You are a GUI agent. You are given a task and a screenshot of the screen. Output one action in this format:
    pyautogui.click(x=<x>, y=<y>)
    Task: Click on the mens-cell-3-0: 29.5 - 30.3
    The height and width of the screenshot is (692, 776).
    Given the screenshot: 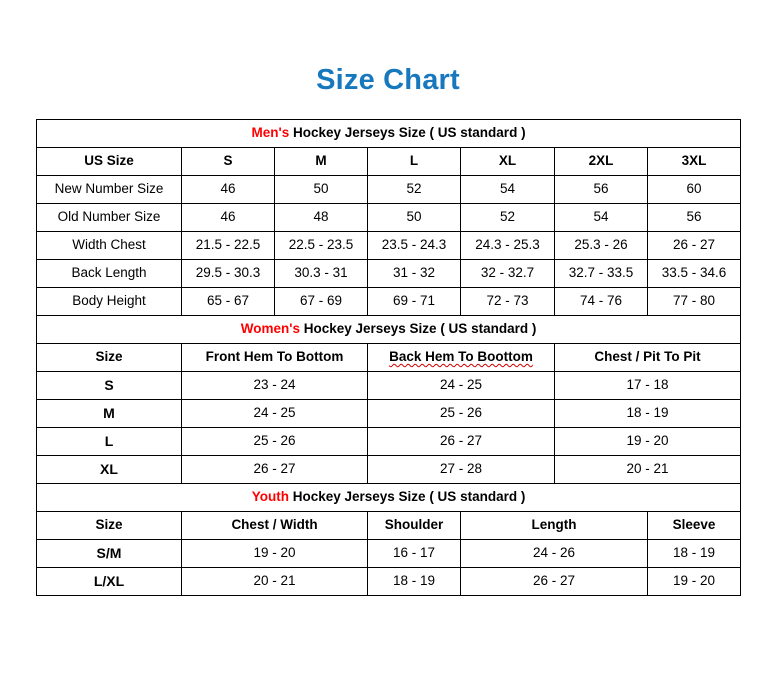 What is the action you would take?
    pyautogui.click(x=228, y=273)
    